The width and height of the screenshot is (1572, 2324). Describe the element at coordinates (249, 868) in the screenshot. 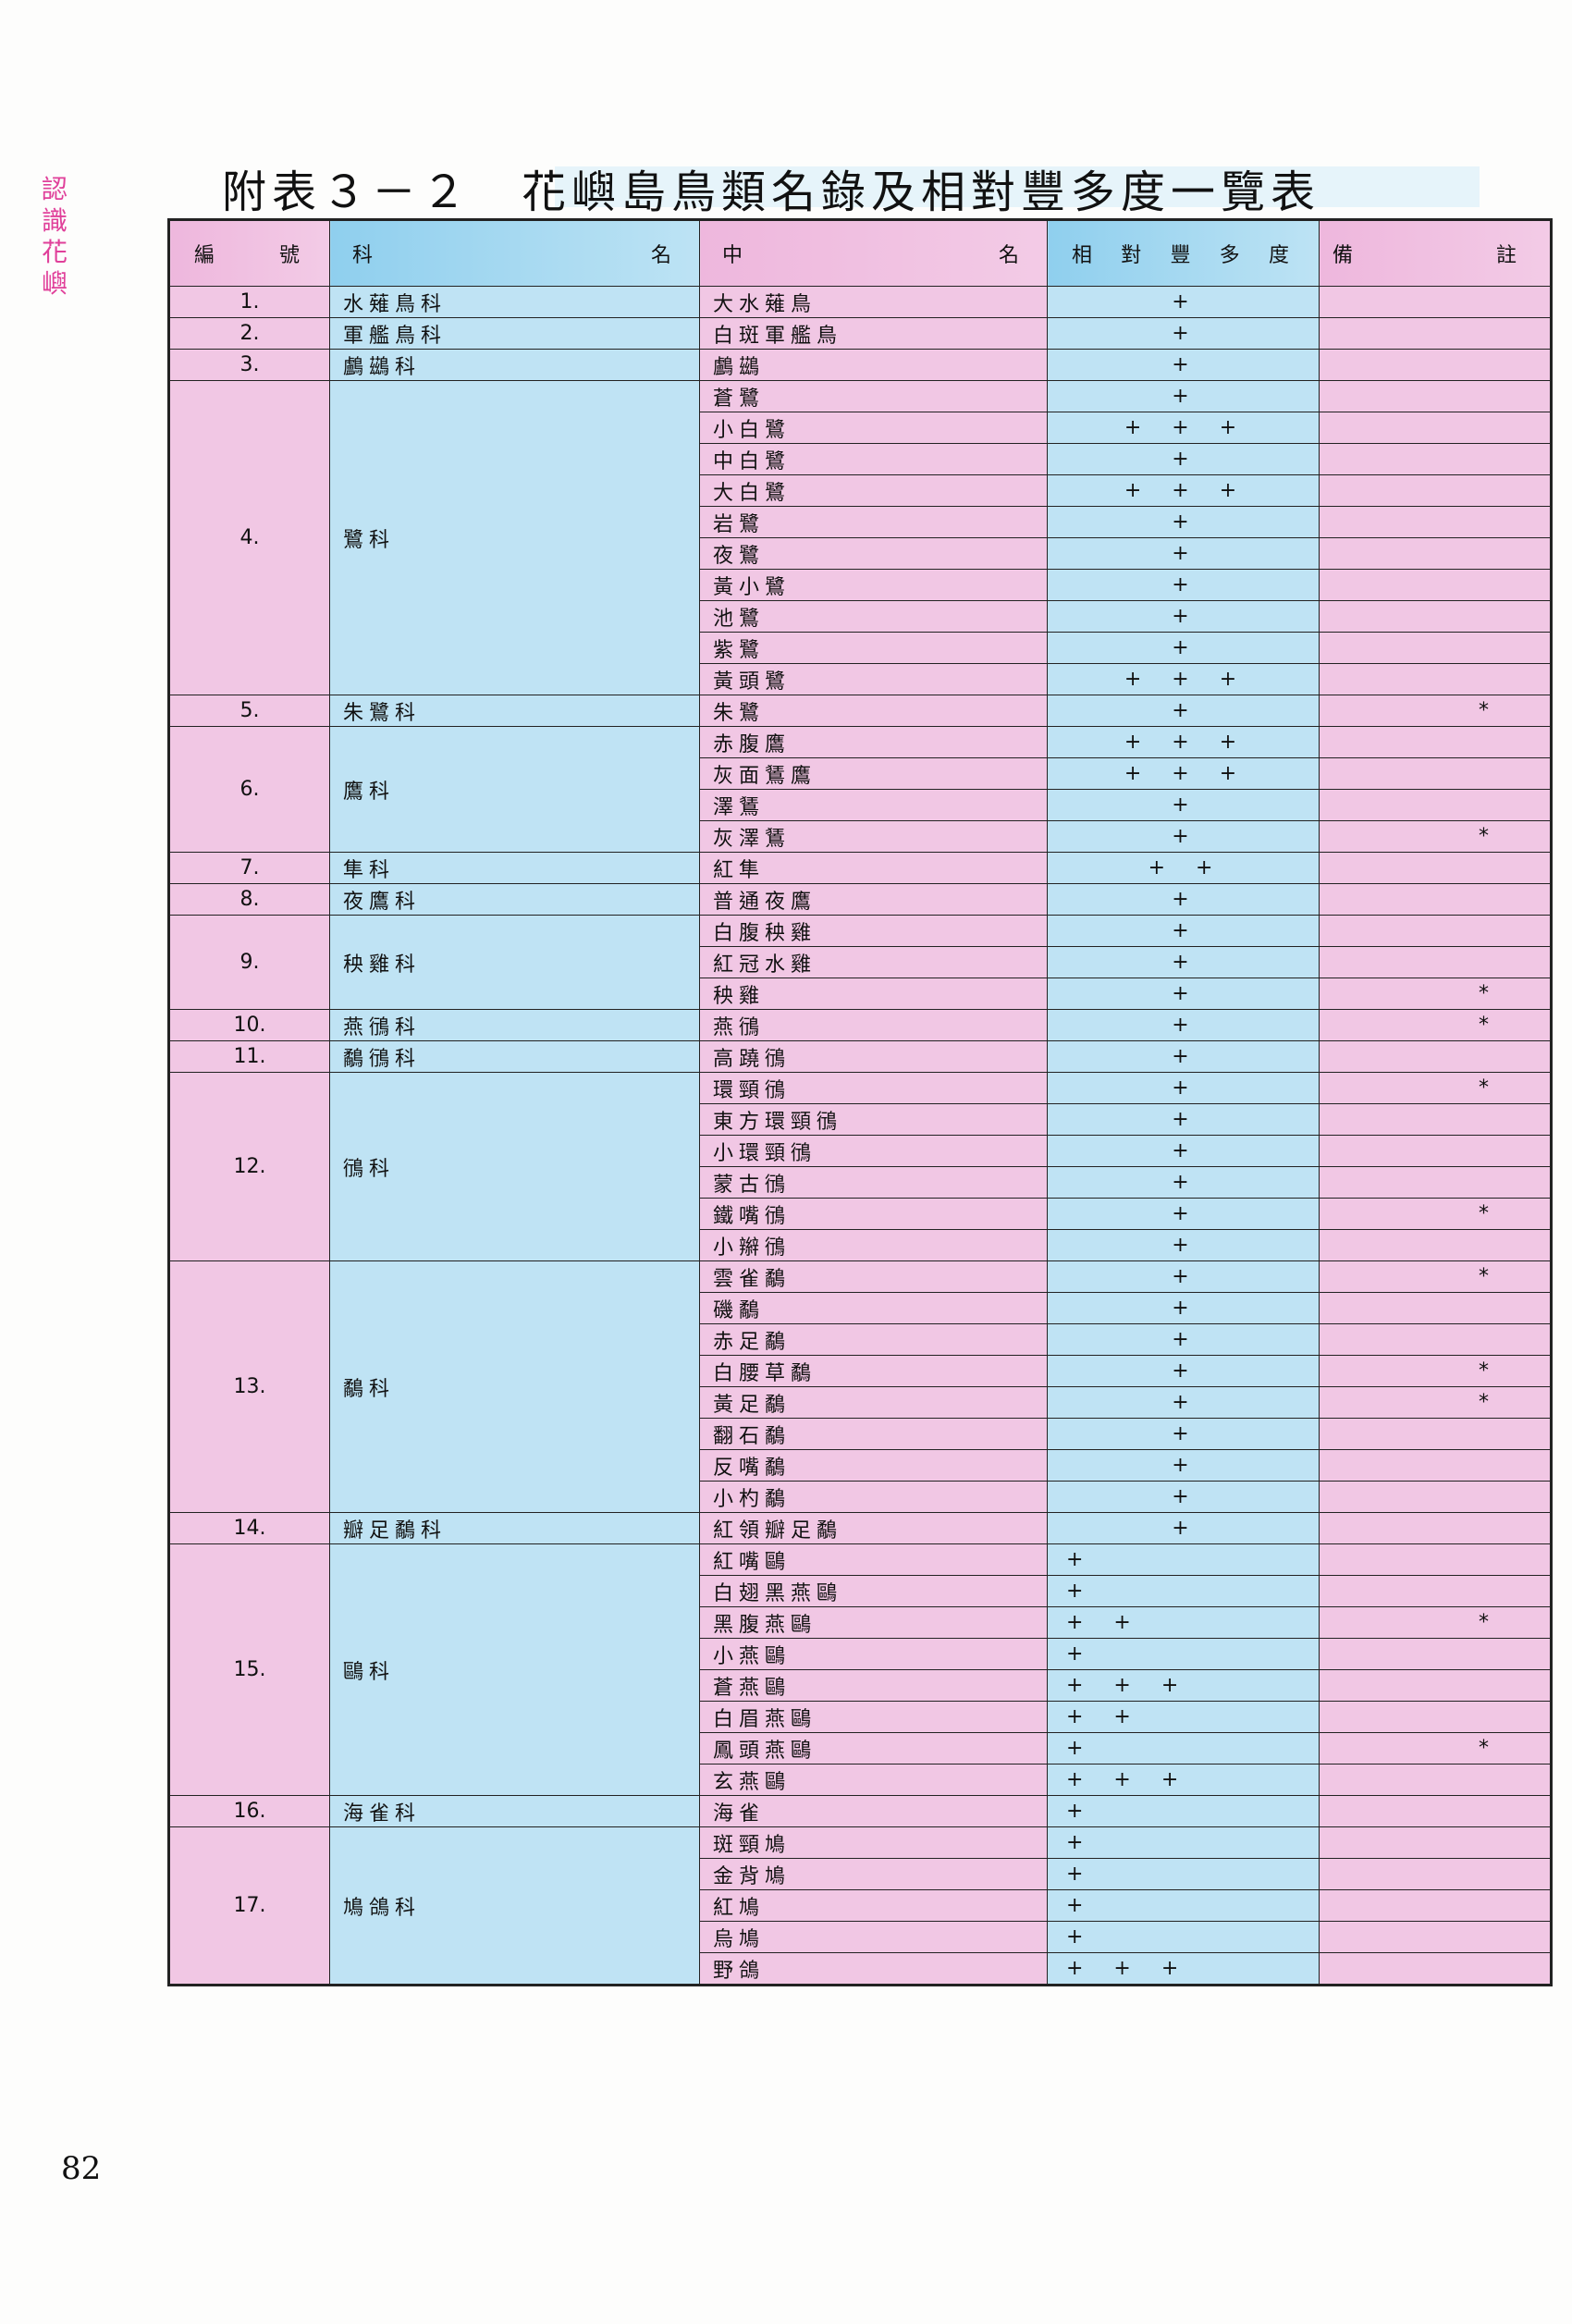

I see `number-cell: 7.` at that location.